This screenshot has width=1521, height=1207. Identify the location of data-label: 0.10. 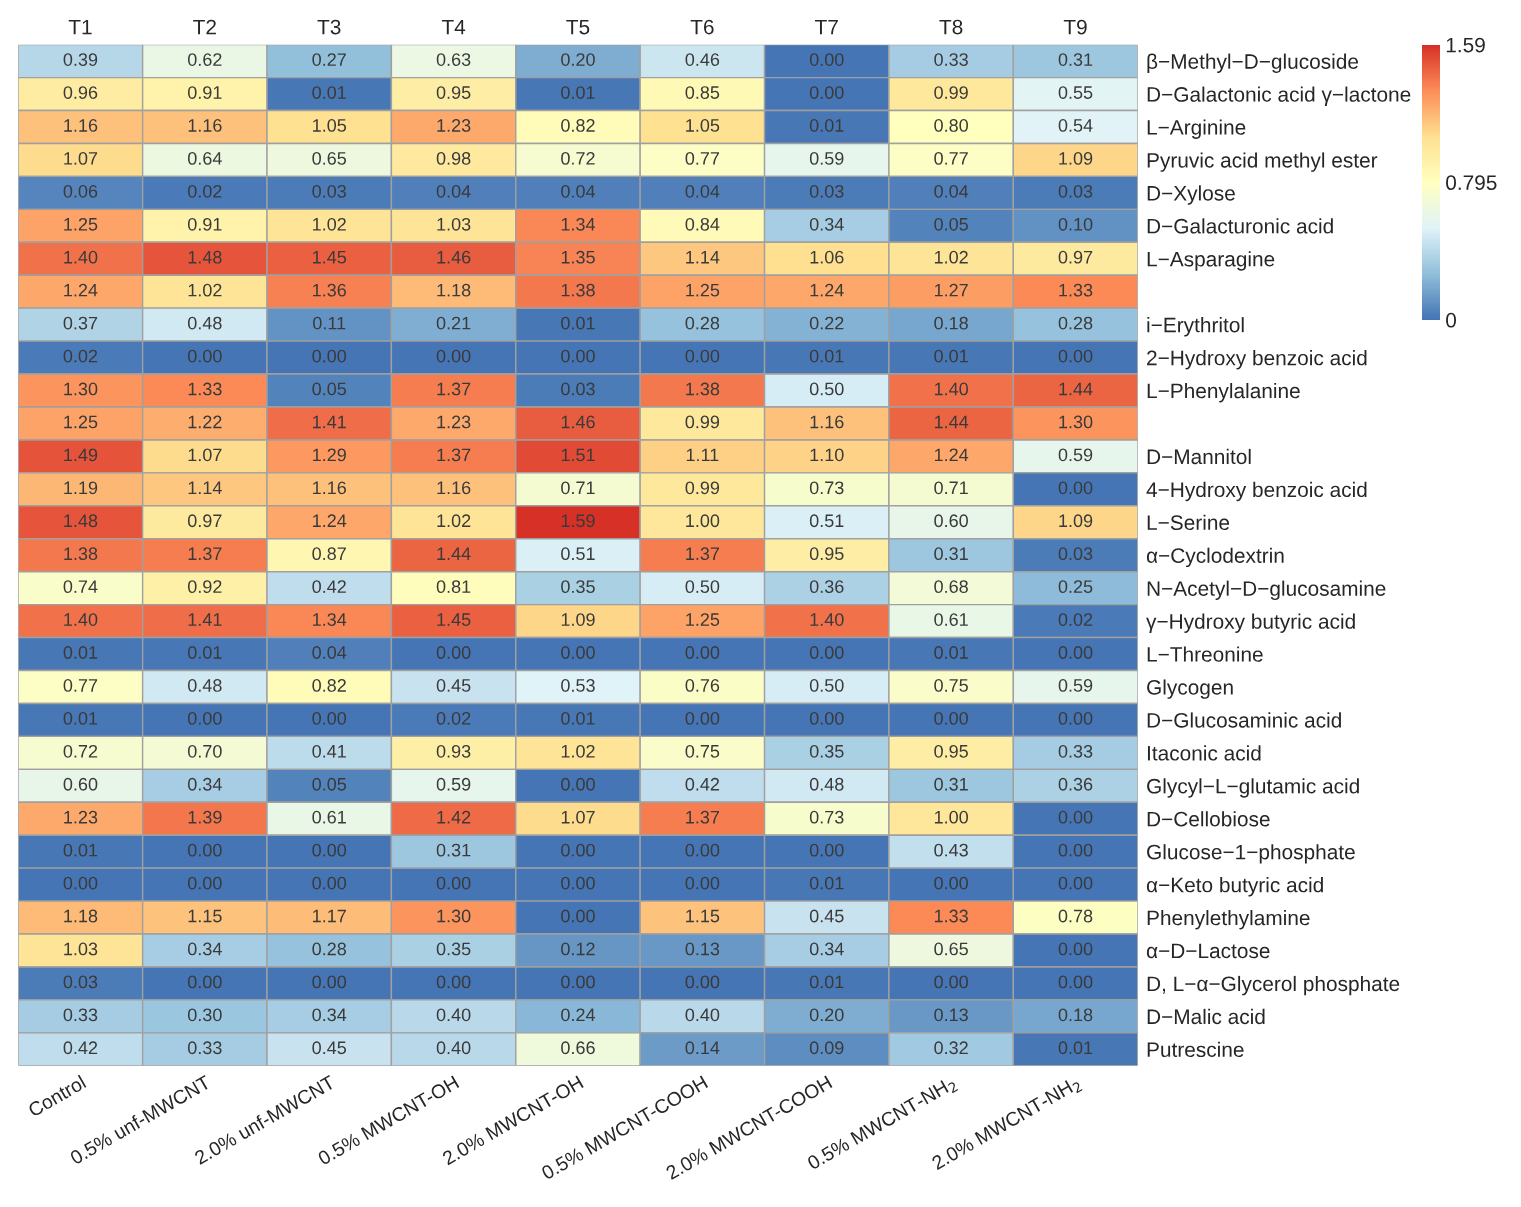
(1075, 224).